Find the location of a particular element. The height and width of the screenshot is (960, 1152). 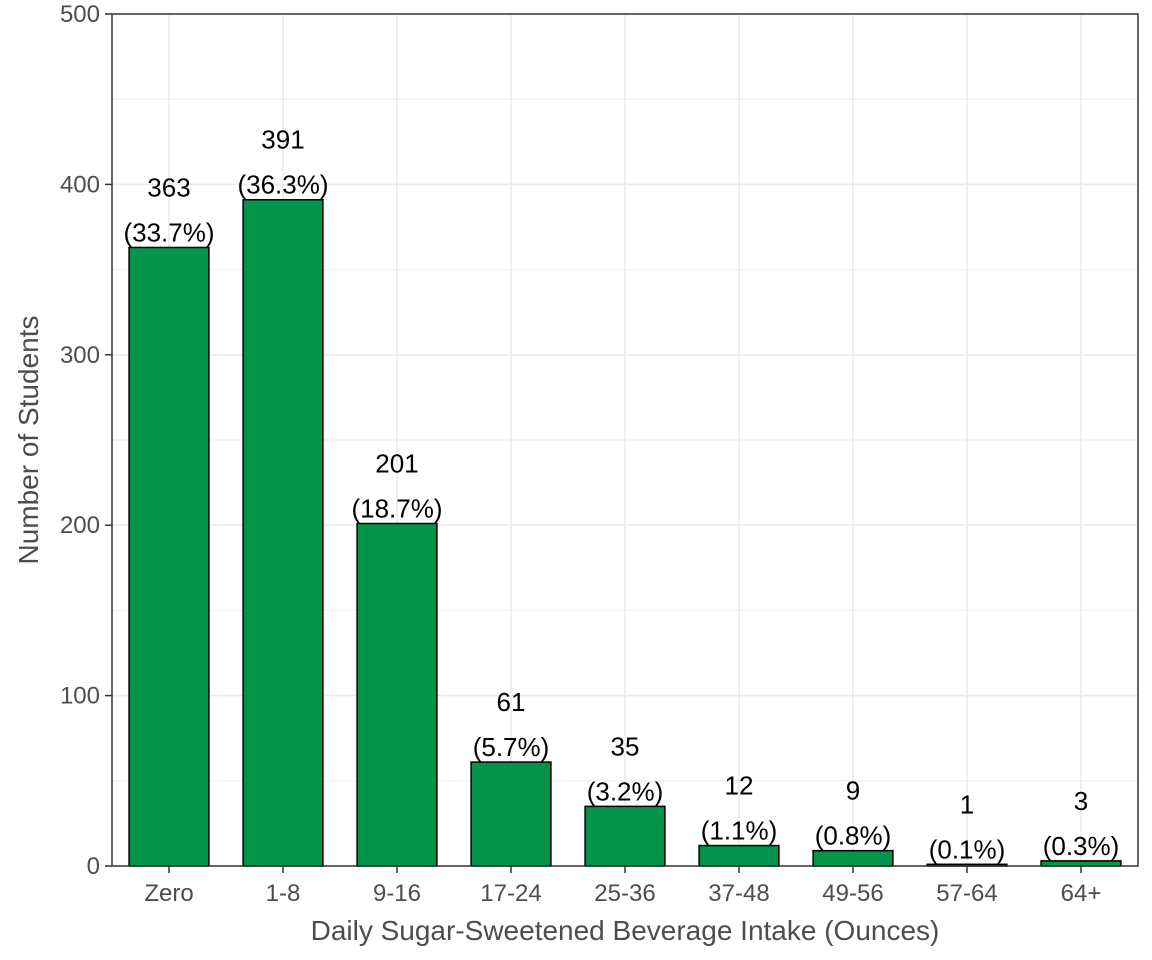

bar-percent-label: (5.7%) is located at coordinates (511, 747).